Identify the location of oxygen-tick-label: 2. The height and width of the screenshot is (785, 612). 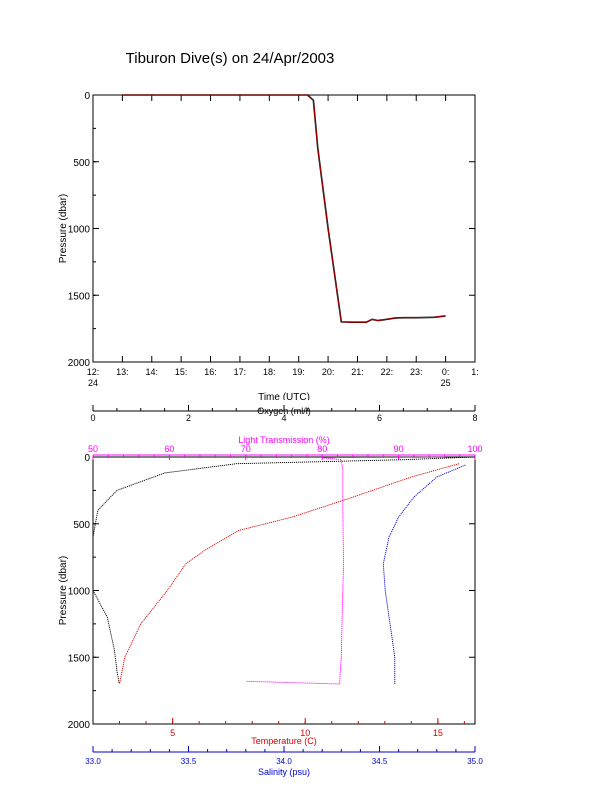
(188, 418).